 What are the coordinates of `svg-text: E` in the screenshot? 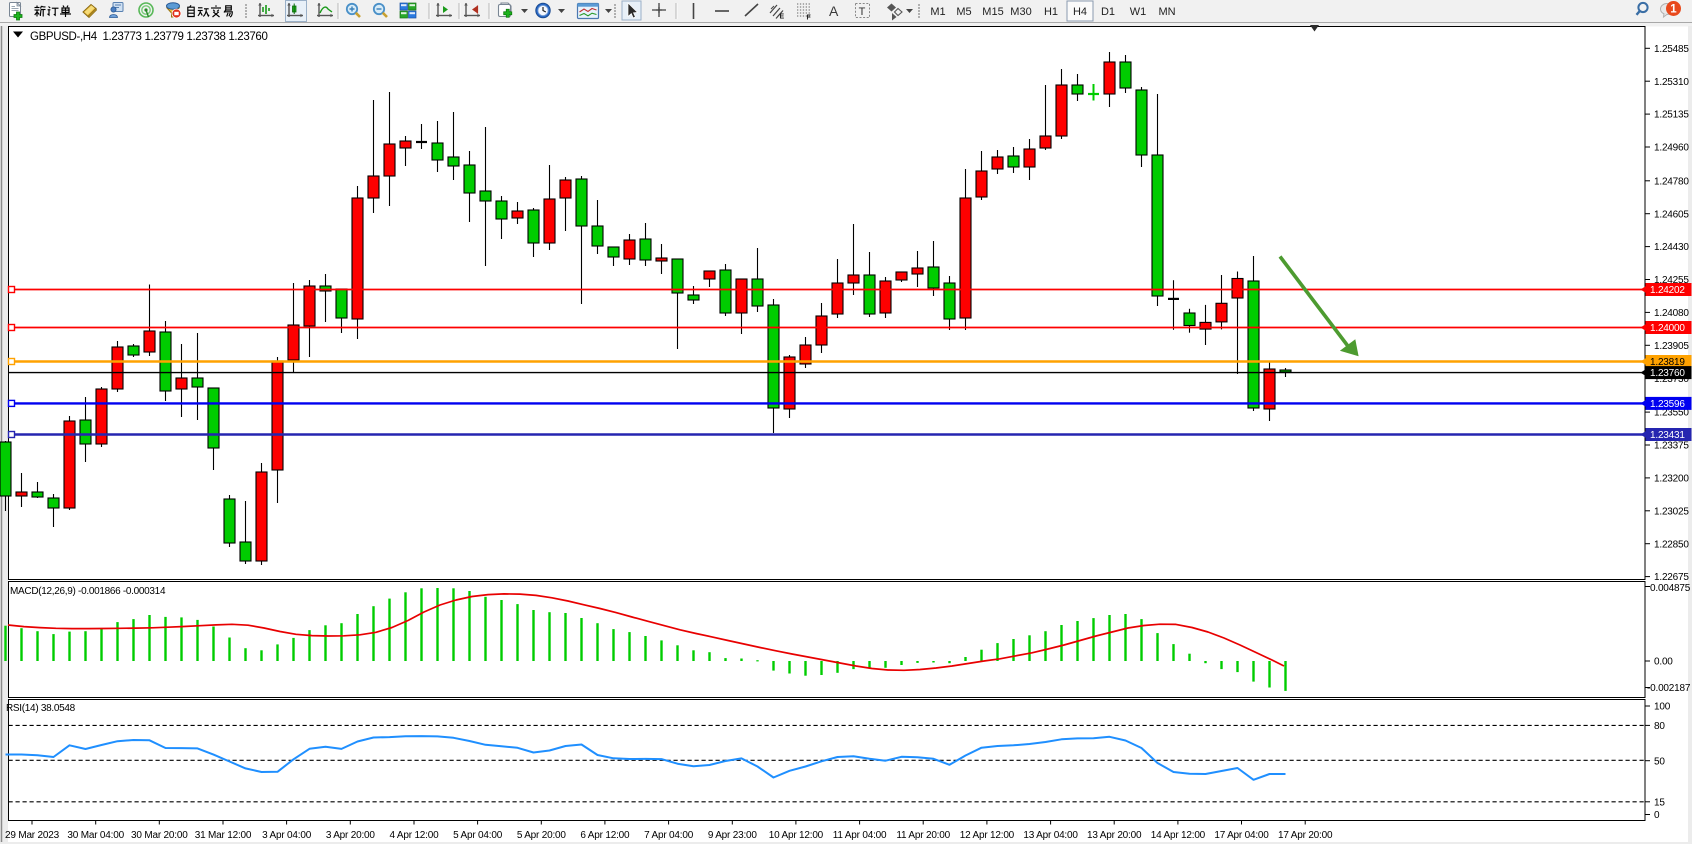 It's located at (782, 17).